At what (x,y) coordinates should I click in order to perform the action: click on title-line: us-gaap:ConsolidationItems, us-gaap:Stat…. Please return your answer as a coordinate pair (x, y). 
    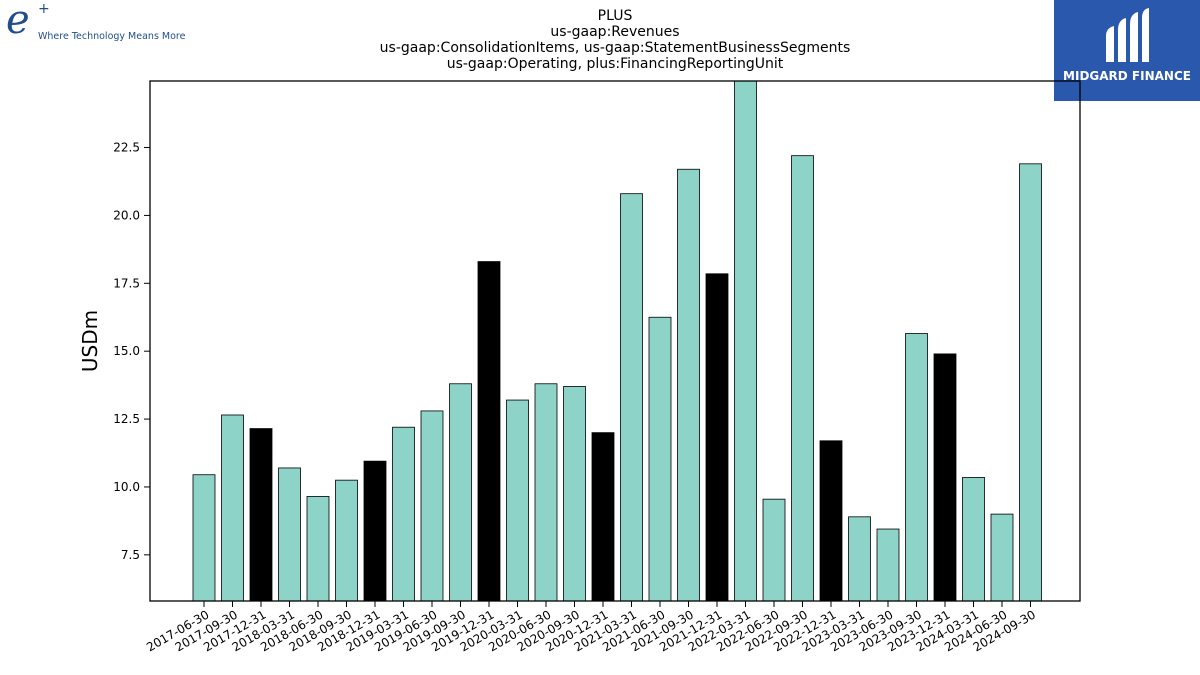
    Looking at the image, I should click on (615, 48).